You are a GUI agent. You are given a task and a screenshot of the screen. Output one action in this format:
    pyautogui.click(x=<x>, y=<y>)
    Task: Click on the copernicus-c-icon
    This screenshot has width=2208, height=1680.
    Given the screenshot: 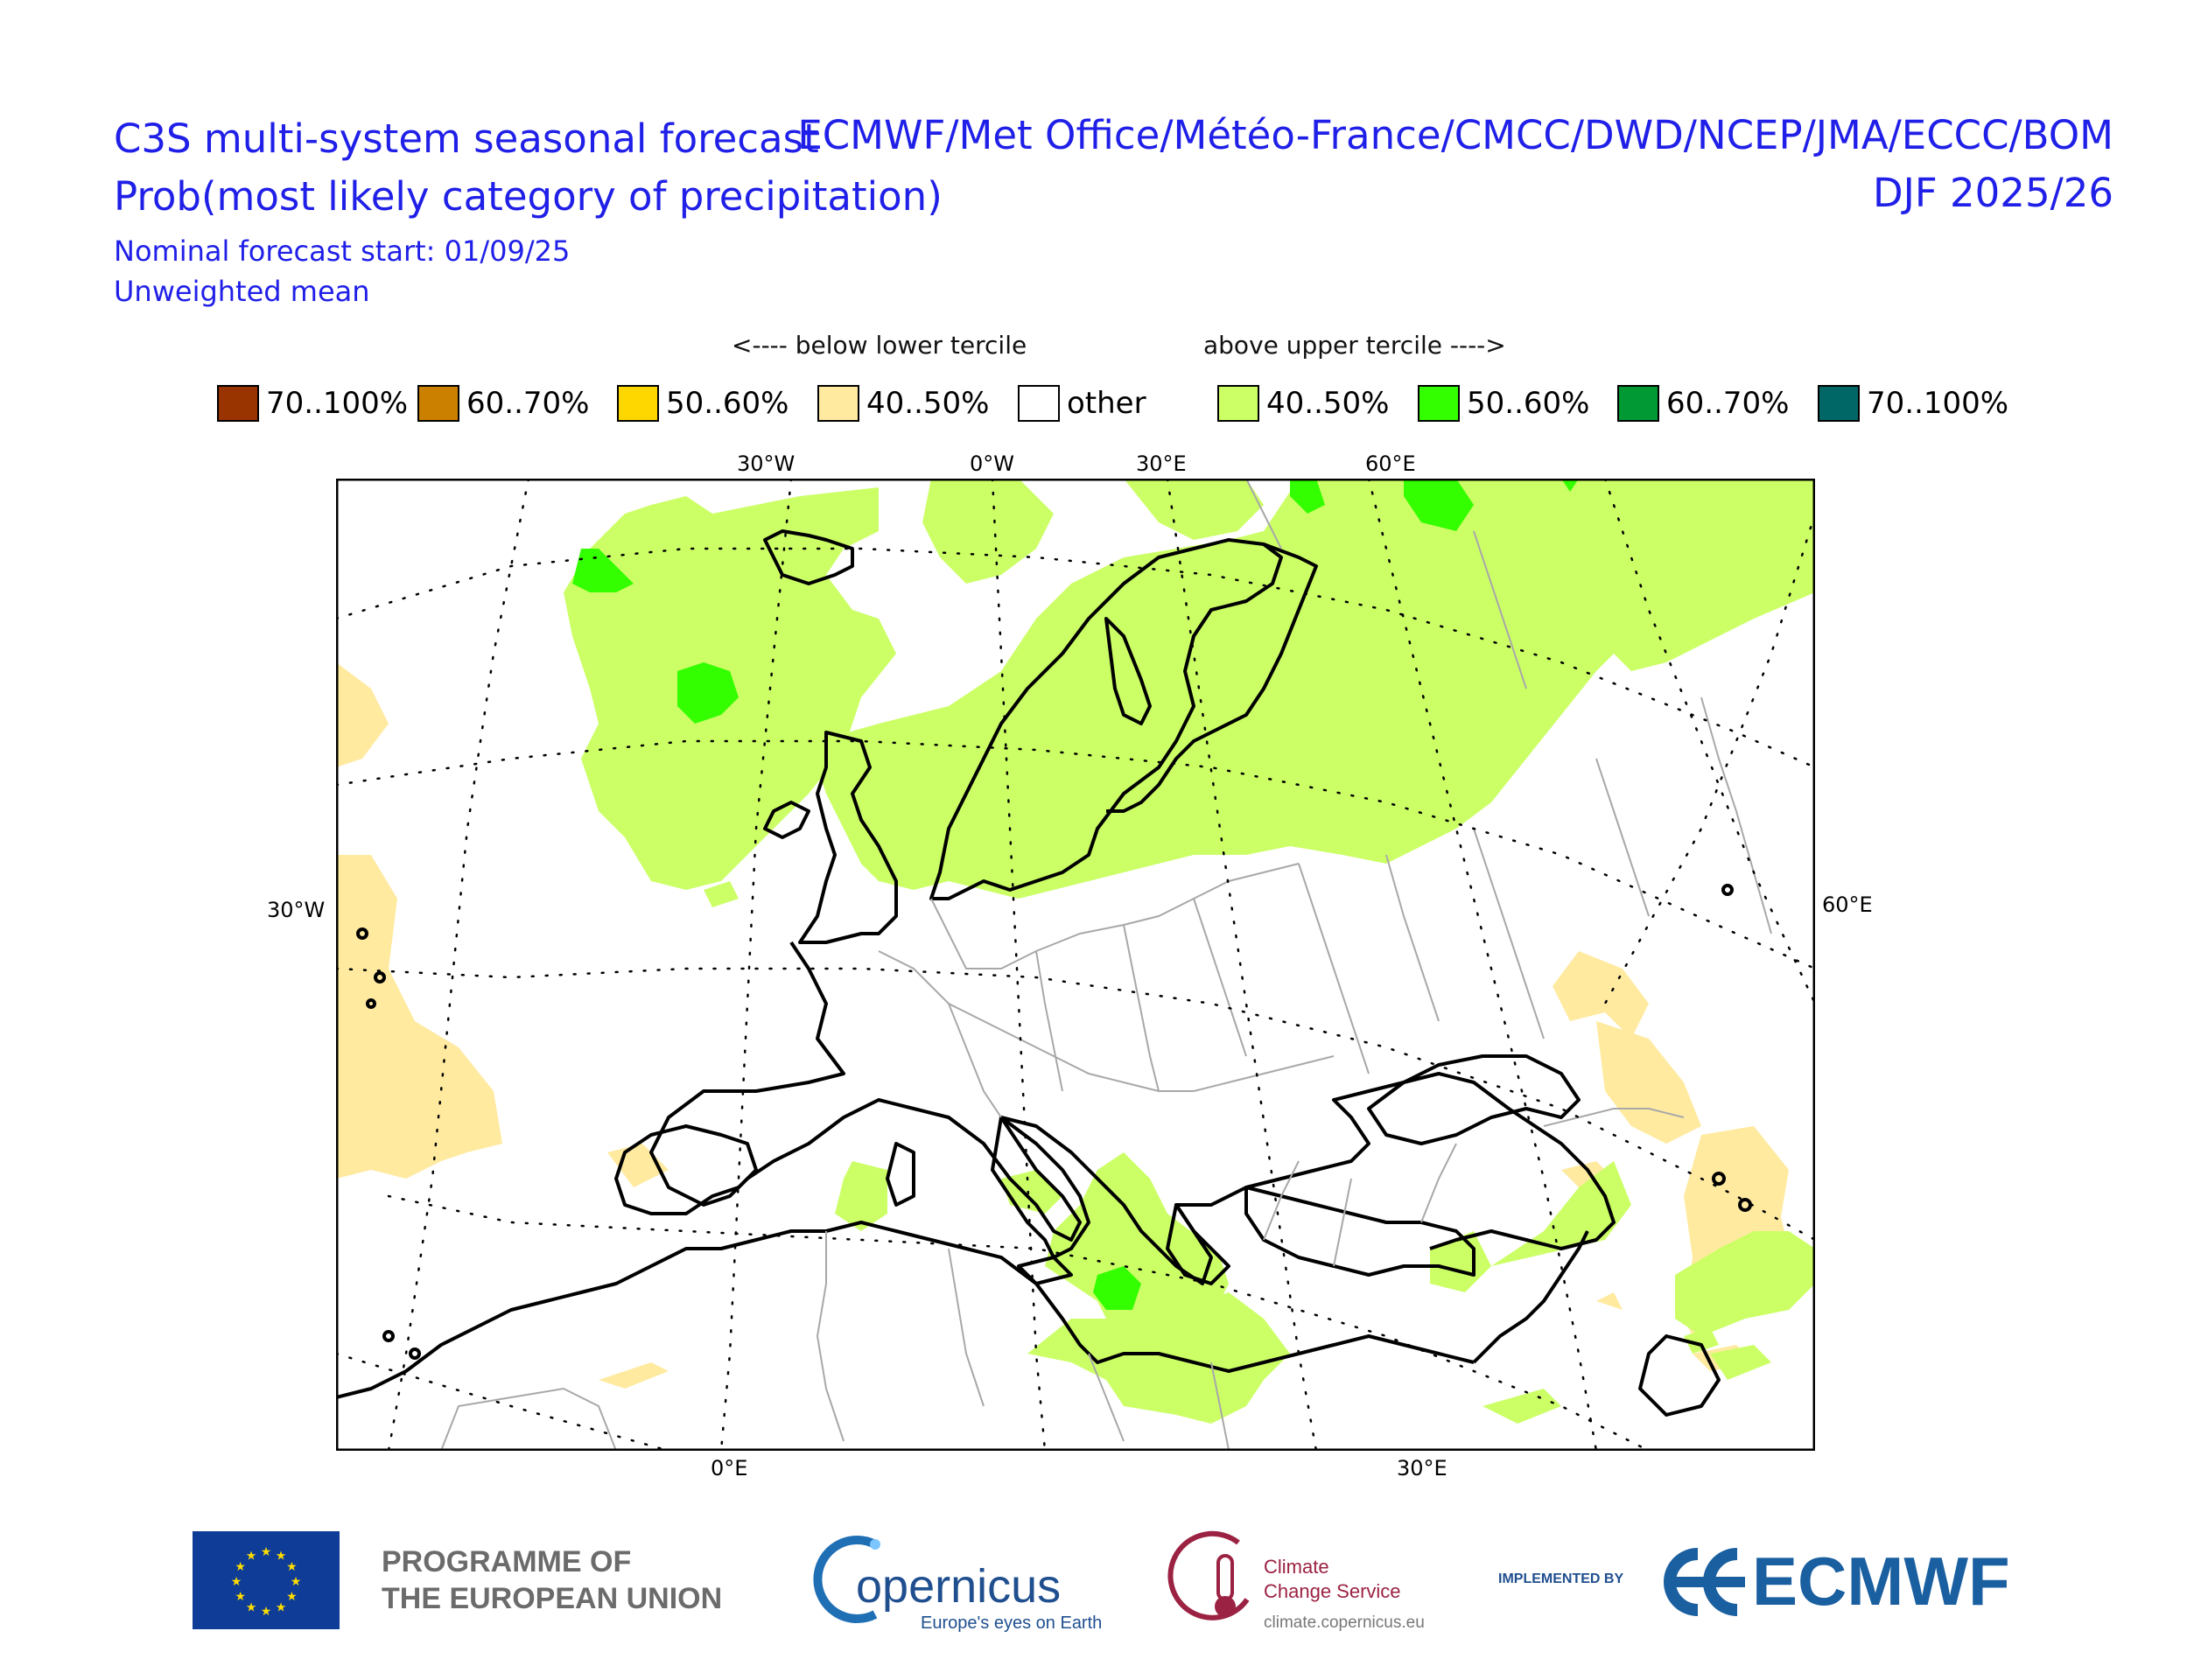 What is the action you would take?
    pyautogui.click(x=846, y=1579)
    